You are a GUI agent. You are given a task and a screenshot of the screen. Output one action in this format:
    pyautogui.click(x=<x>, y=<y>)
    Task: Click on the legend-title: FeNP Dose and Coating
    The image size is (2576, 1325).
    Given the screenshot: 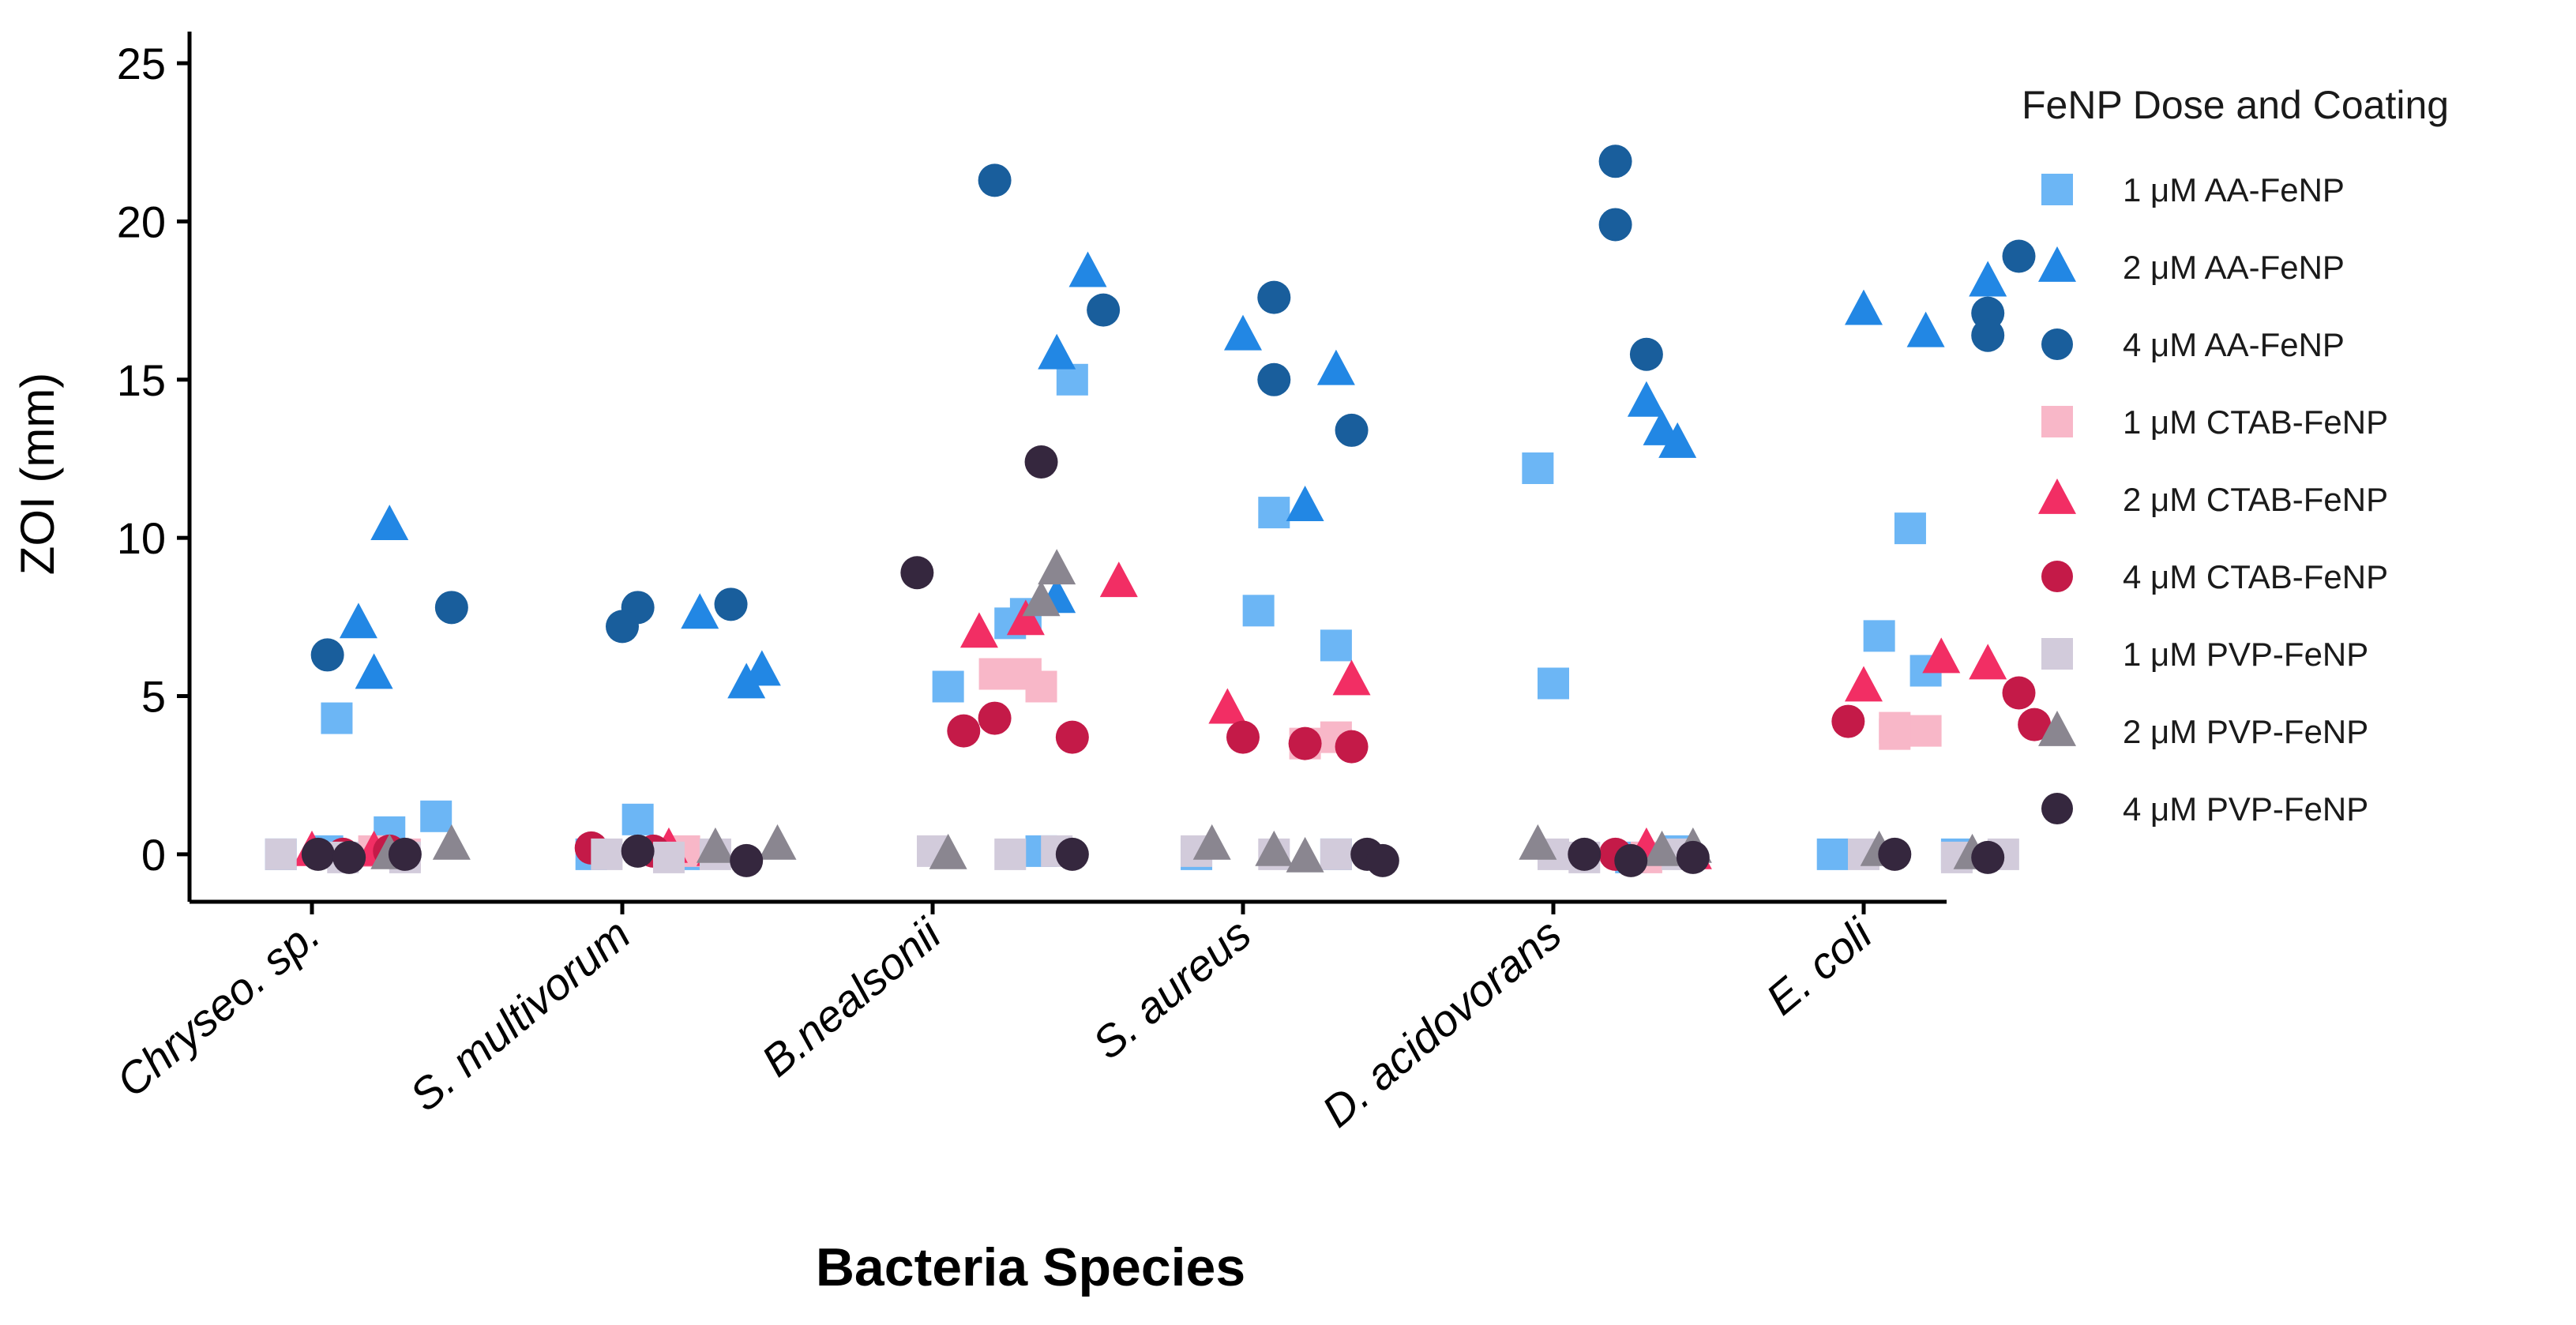 What is the action you would take?
    pyautogui.click(x=2235, y=105)
    